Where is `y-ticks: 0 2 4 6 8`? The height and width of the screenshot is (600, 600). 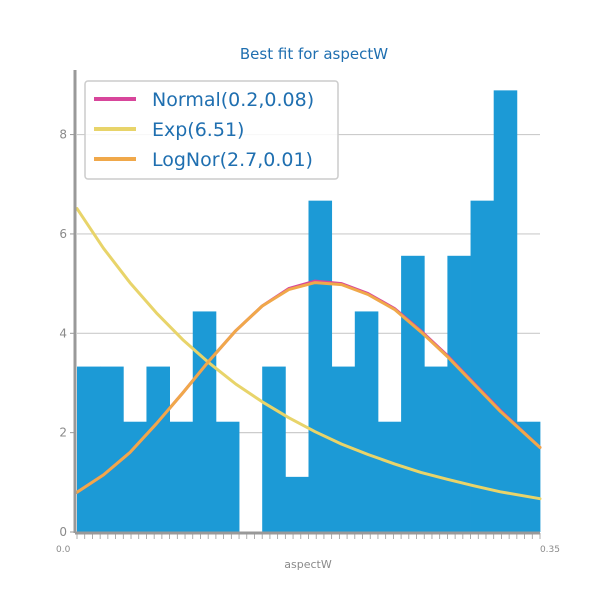 y-ticks: 0 2 4 6 8 is located at coordinates (67, 333).